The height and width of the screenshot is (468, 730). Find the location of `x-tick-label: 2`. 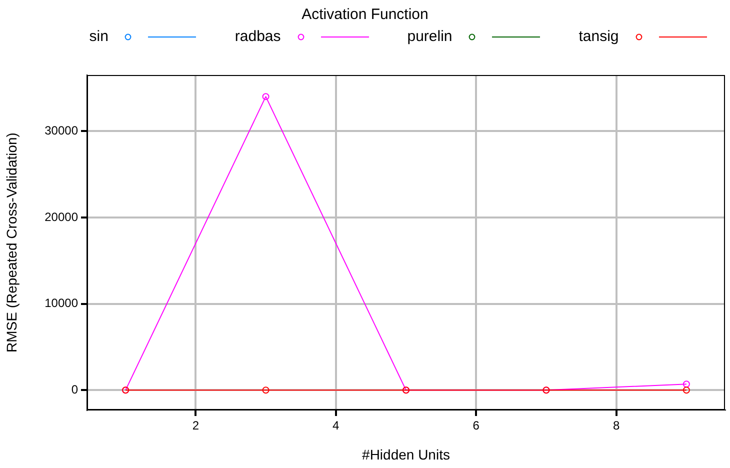

x-tick-label: 2 is located at coordinates (196, 425).